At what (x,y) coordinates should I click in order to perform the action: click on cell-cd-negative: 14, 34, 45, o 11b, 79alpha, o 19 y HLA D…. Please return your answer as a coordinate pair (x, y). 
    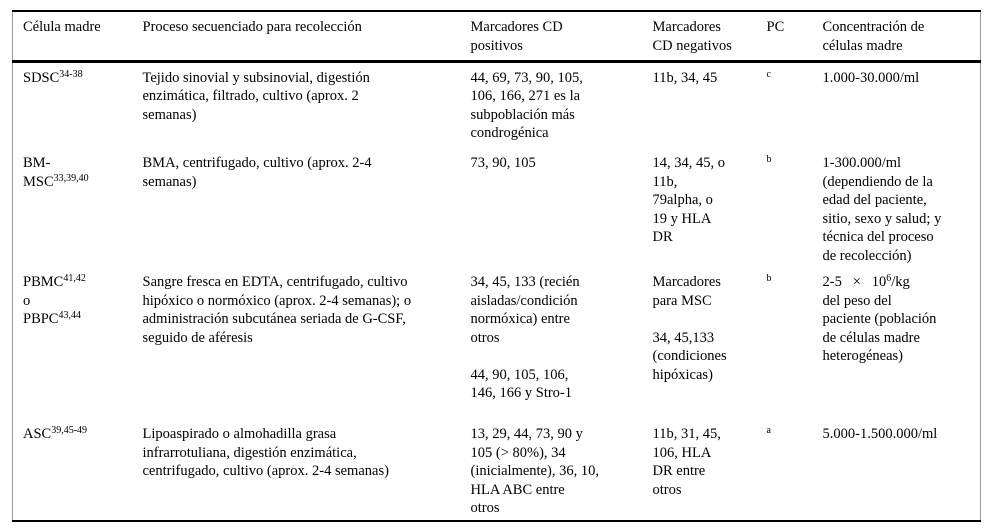
    Looking at the image, I should click on (689, 200).